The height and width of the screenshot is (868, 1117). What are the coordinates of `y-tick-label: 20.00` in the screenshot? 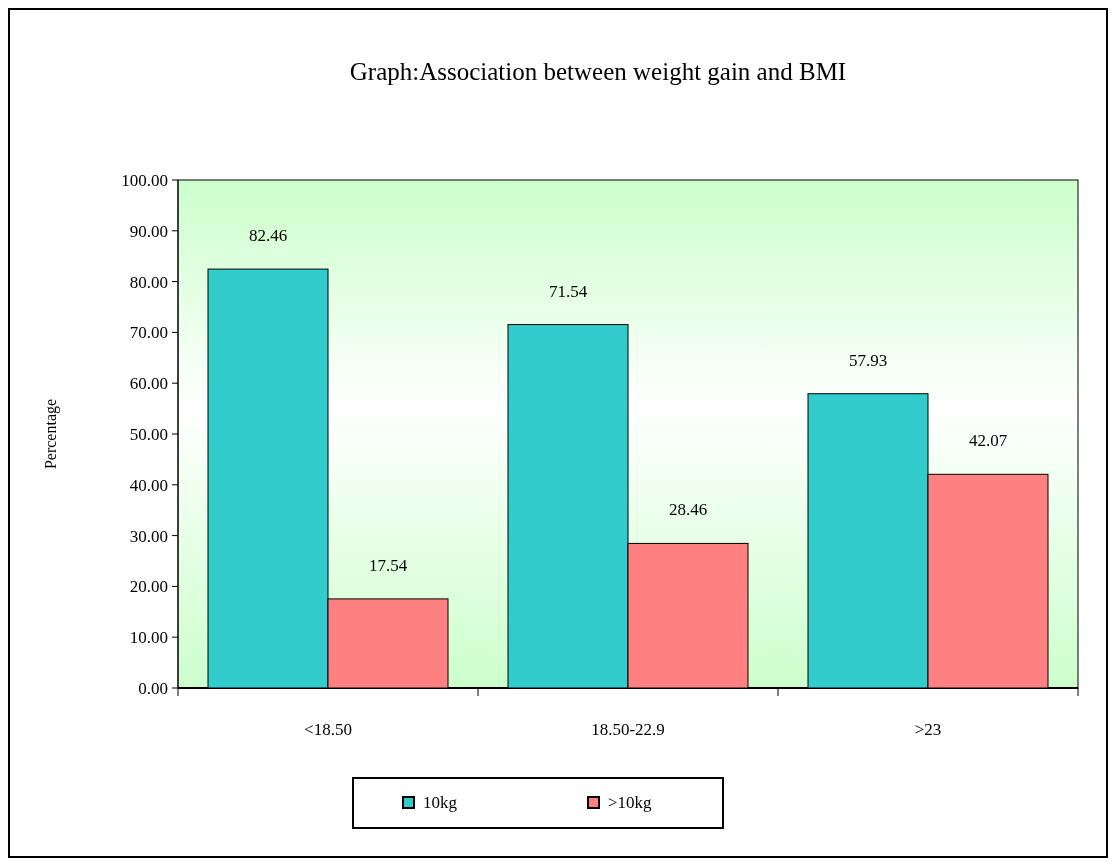 It's located at (148, 587).